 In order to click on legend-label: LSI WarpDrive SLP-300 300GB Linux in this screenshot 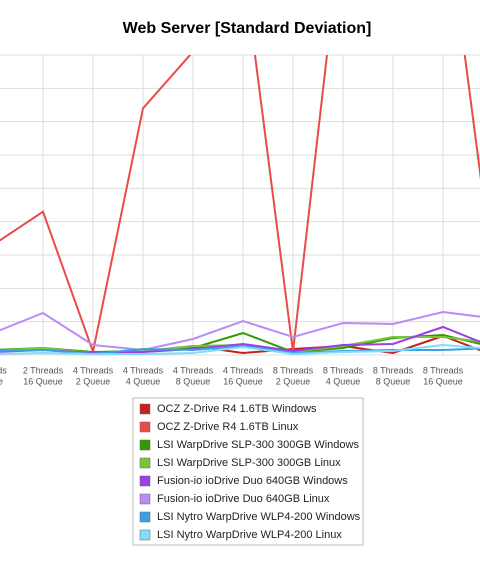, I will do `click(249, 463)`.